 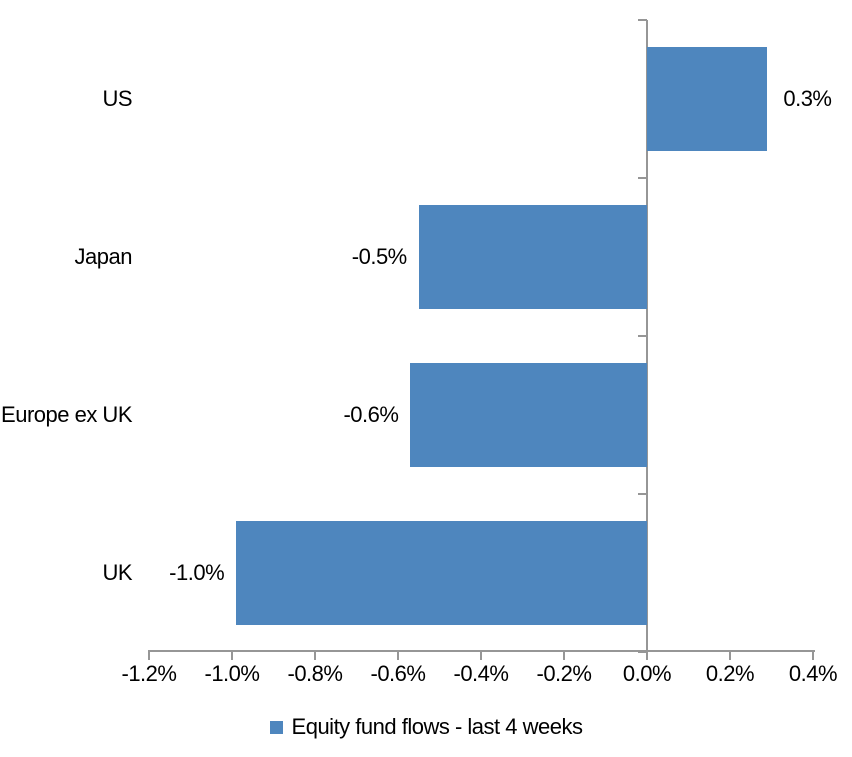 What do you see at coordinates (315, 673) in the screenshot?
I see `x-tick-label: -0.8%` at bounding box center [315, 673].